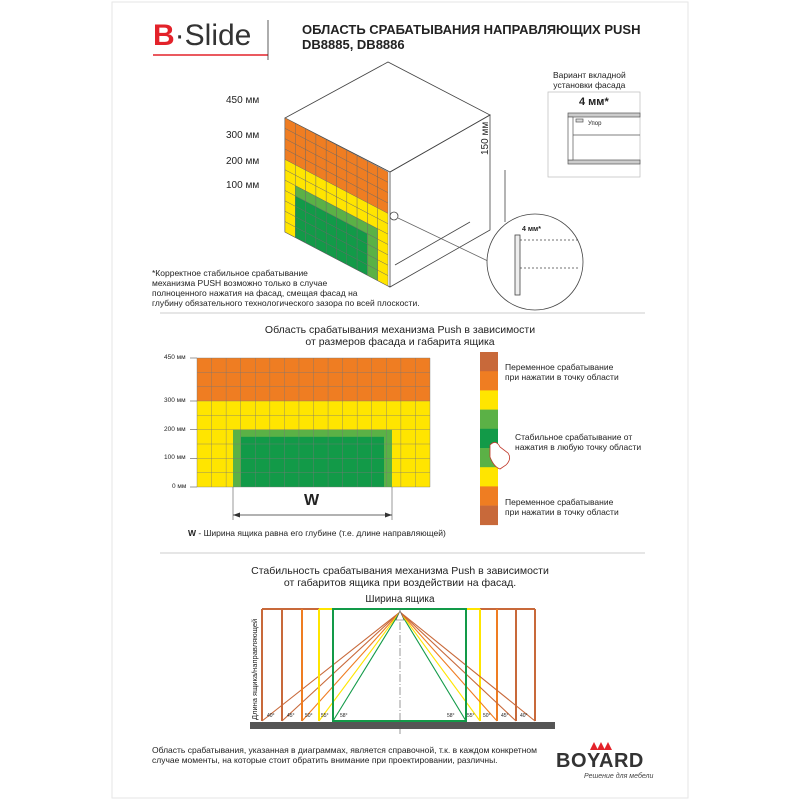 The width and height of the screenshot is (800, 800). What do you see at coordinates (243, 185) in the screenshot?
I see `level-label-100: 100 мм` at bounding box center [243, 185].